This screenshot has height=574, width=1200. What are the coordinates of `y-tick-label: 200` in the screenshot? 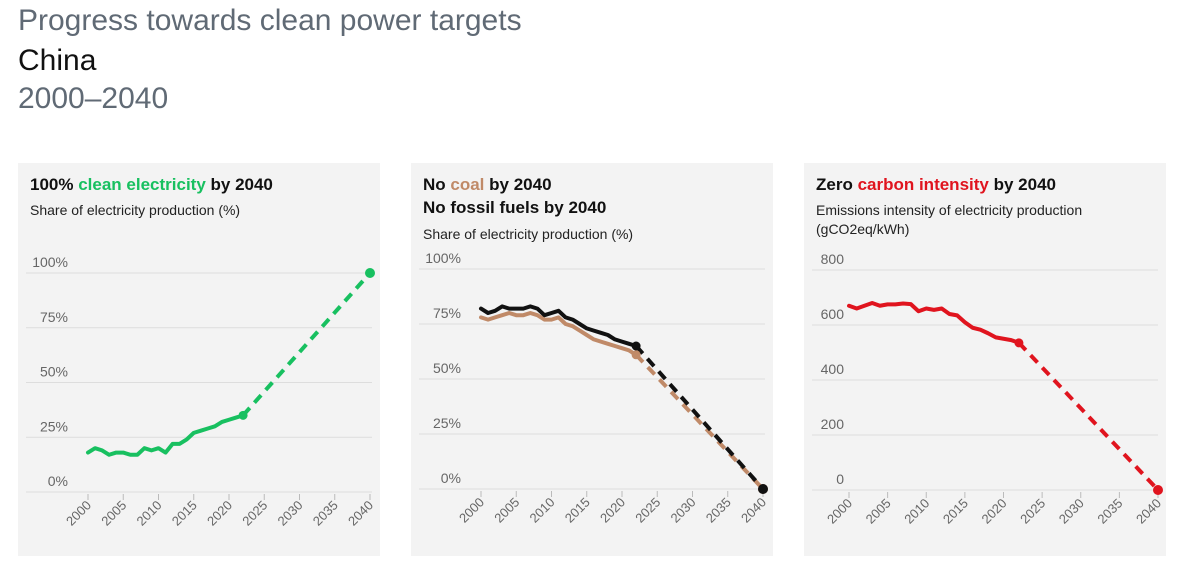 It's located at (833, 424).